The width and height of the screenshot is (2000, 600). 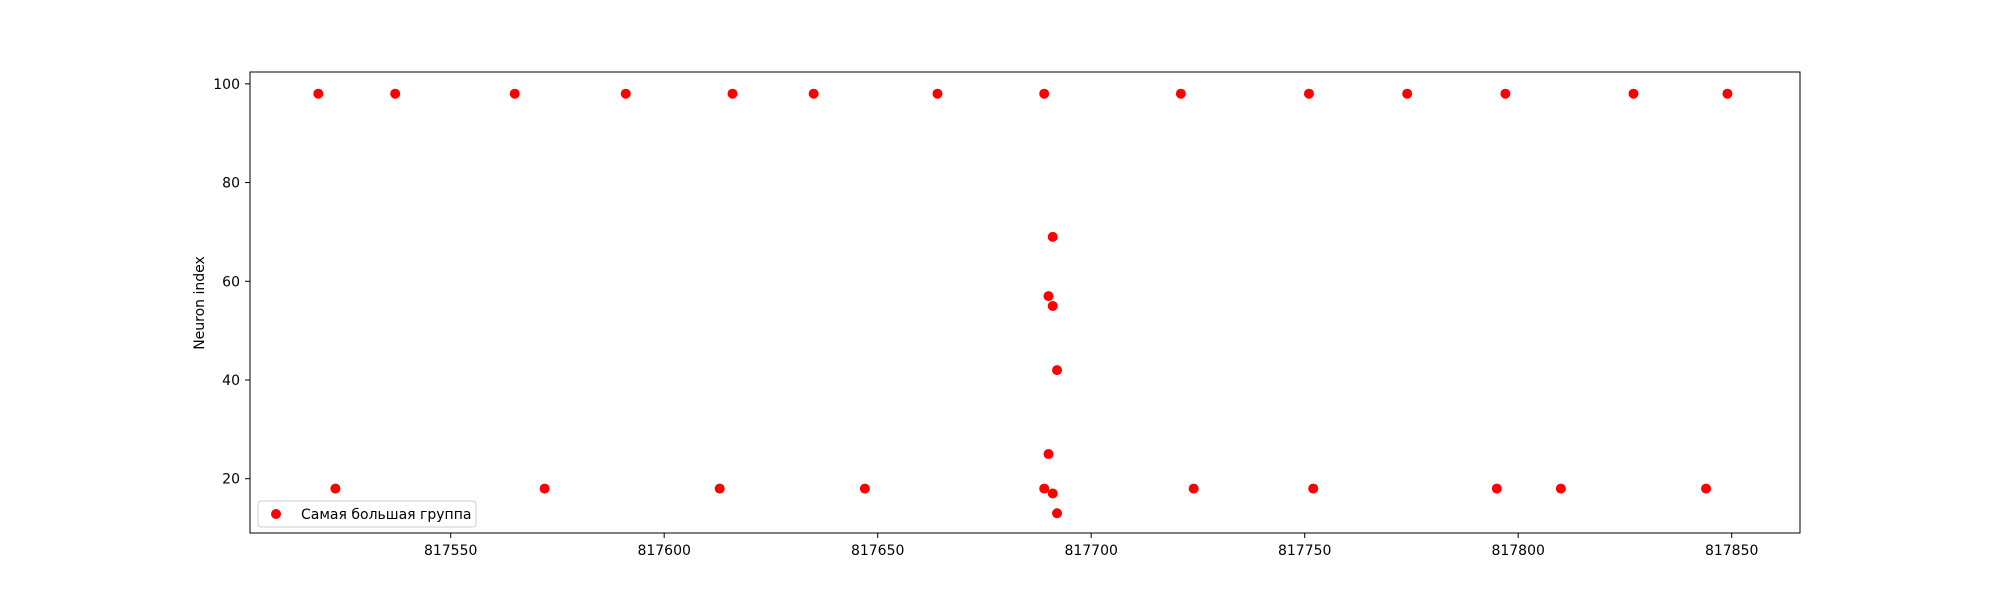 I want to click on legend-label: Самая большая группа, so click(x=386, y=515).